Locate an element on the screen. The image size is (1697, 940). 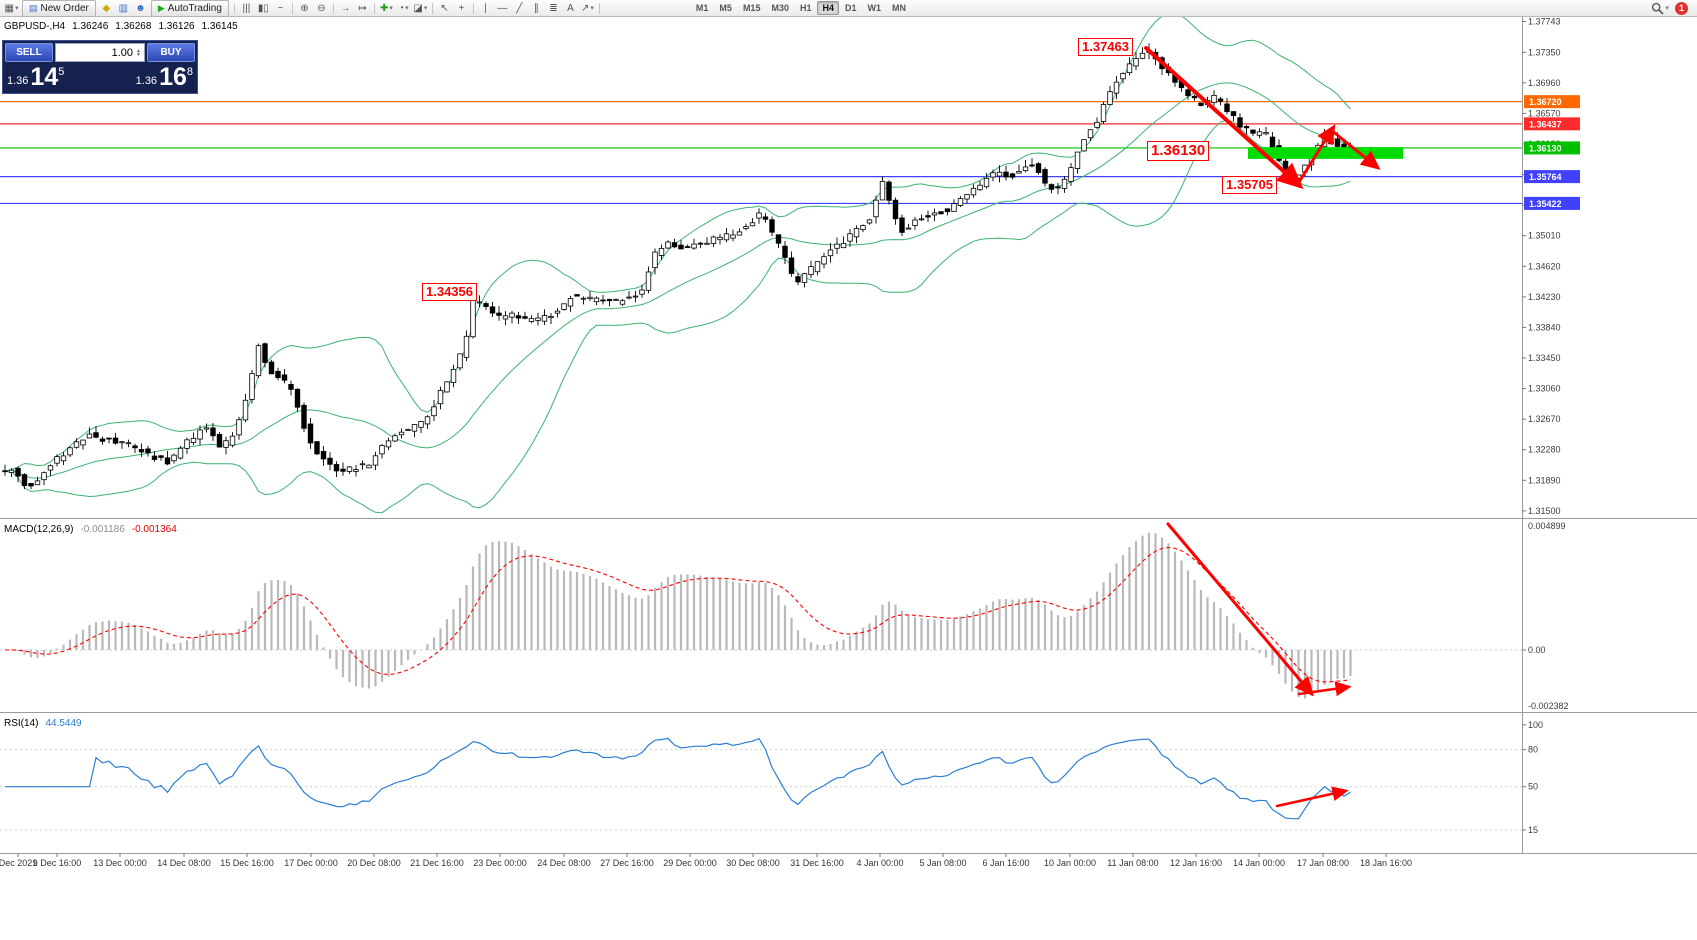
accounts-icon: ☻ is located at coordinates (140, 8).